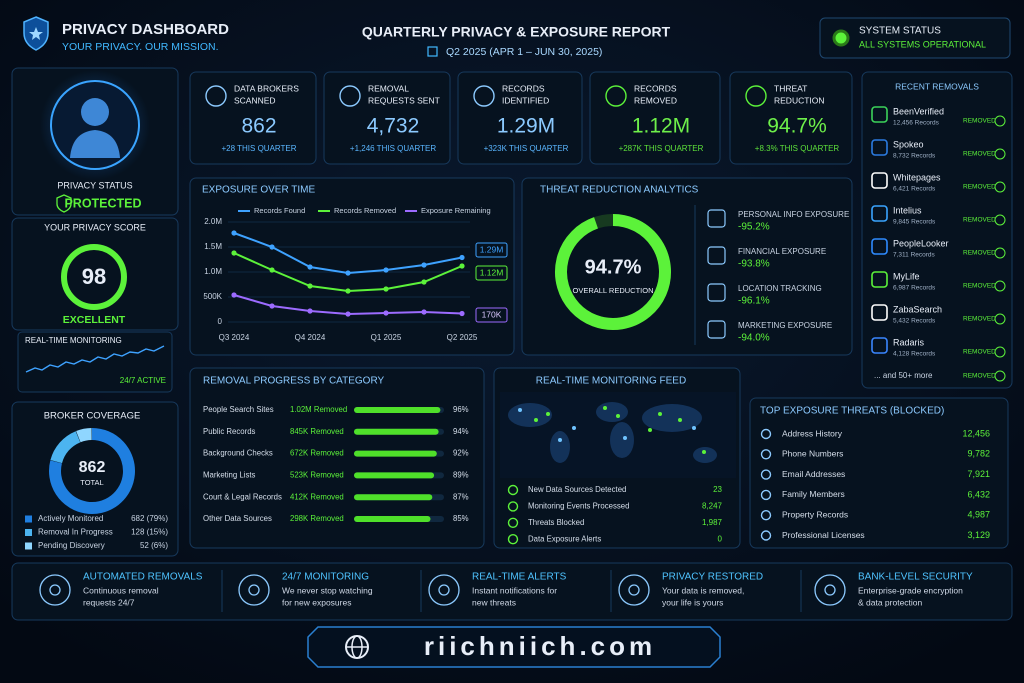 This screenshot has width=1024, height=683. What do you see at coordinates (388, 88) in the screenshot?
I see `stat-label: REMOVAL` at bounding box center [388, 88].